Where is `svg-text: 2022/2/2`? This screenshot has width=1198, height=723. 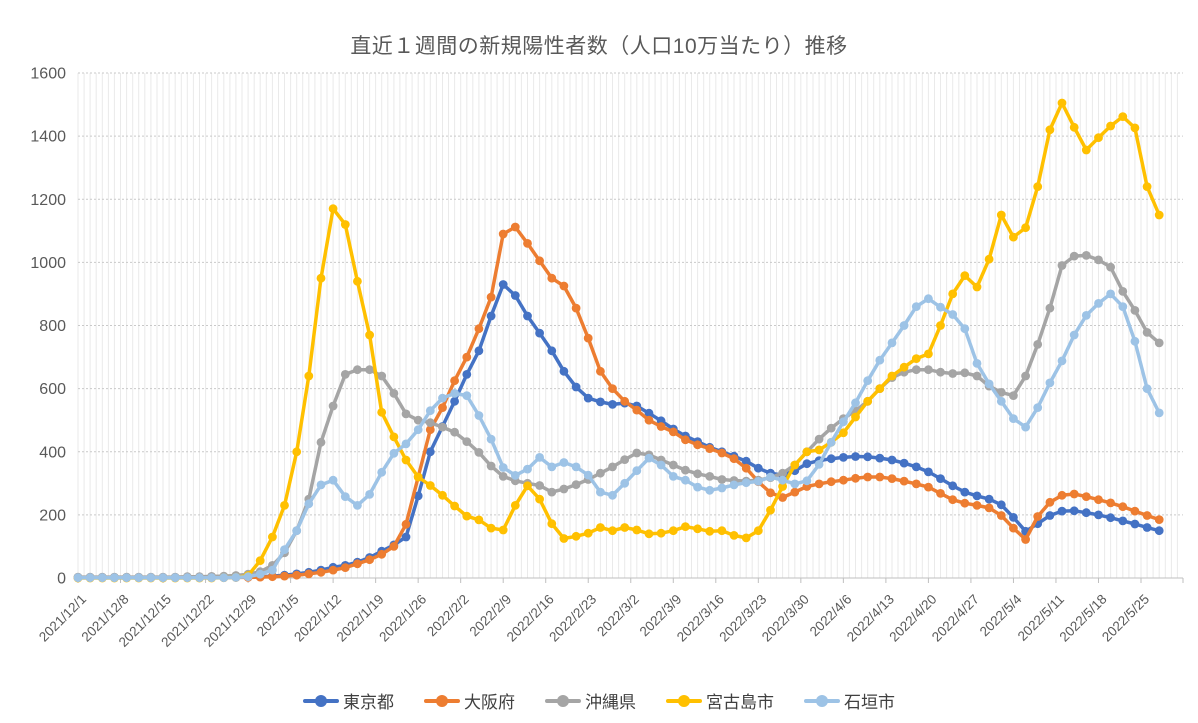 svg-text: 2022/2/2 is located at coordinates (448, 616).